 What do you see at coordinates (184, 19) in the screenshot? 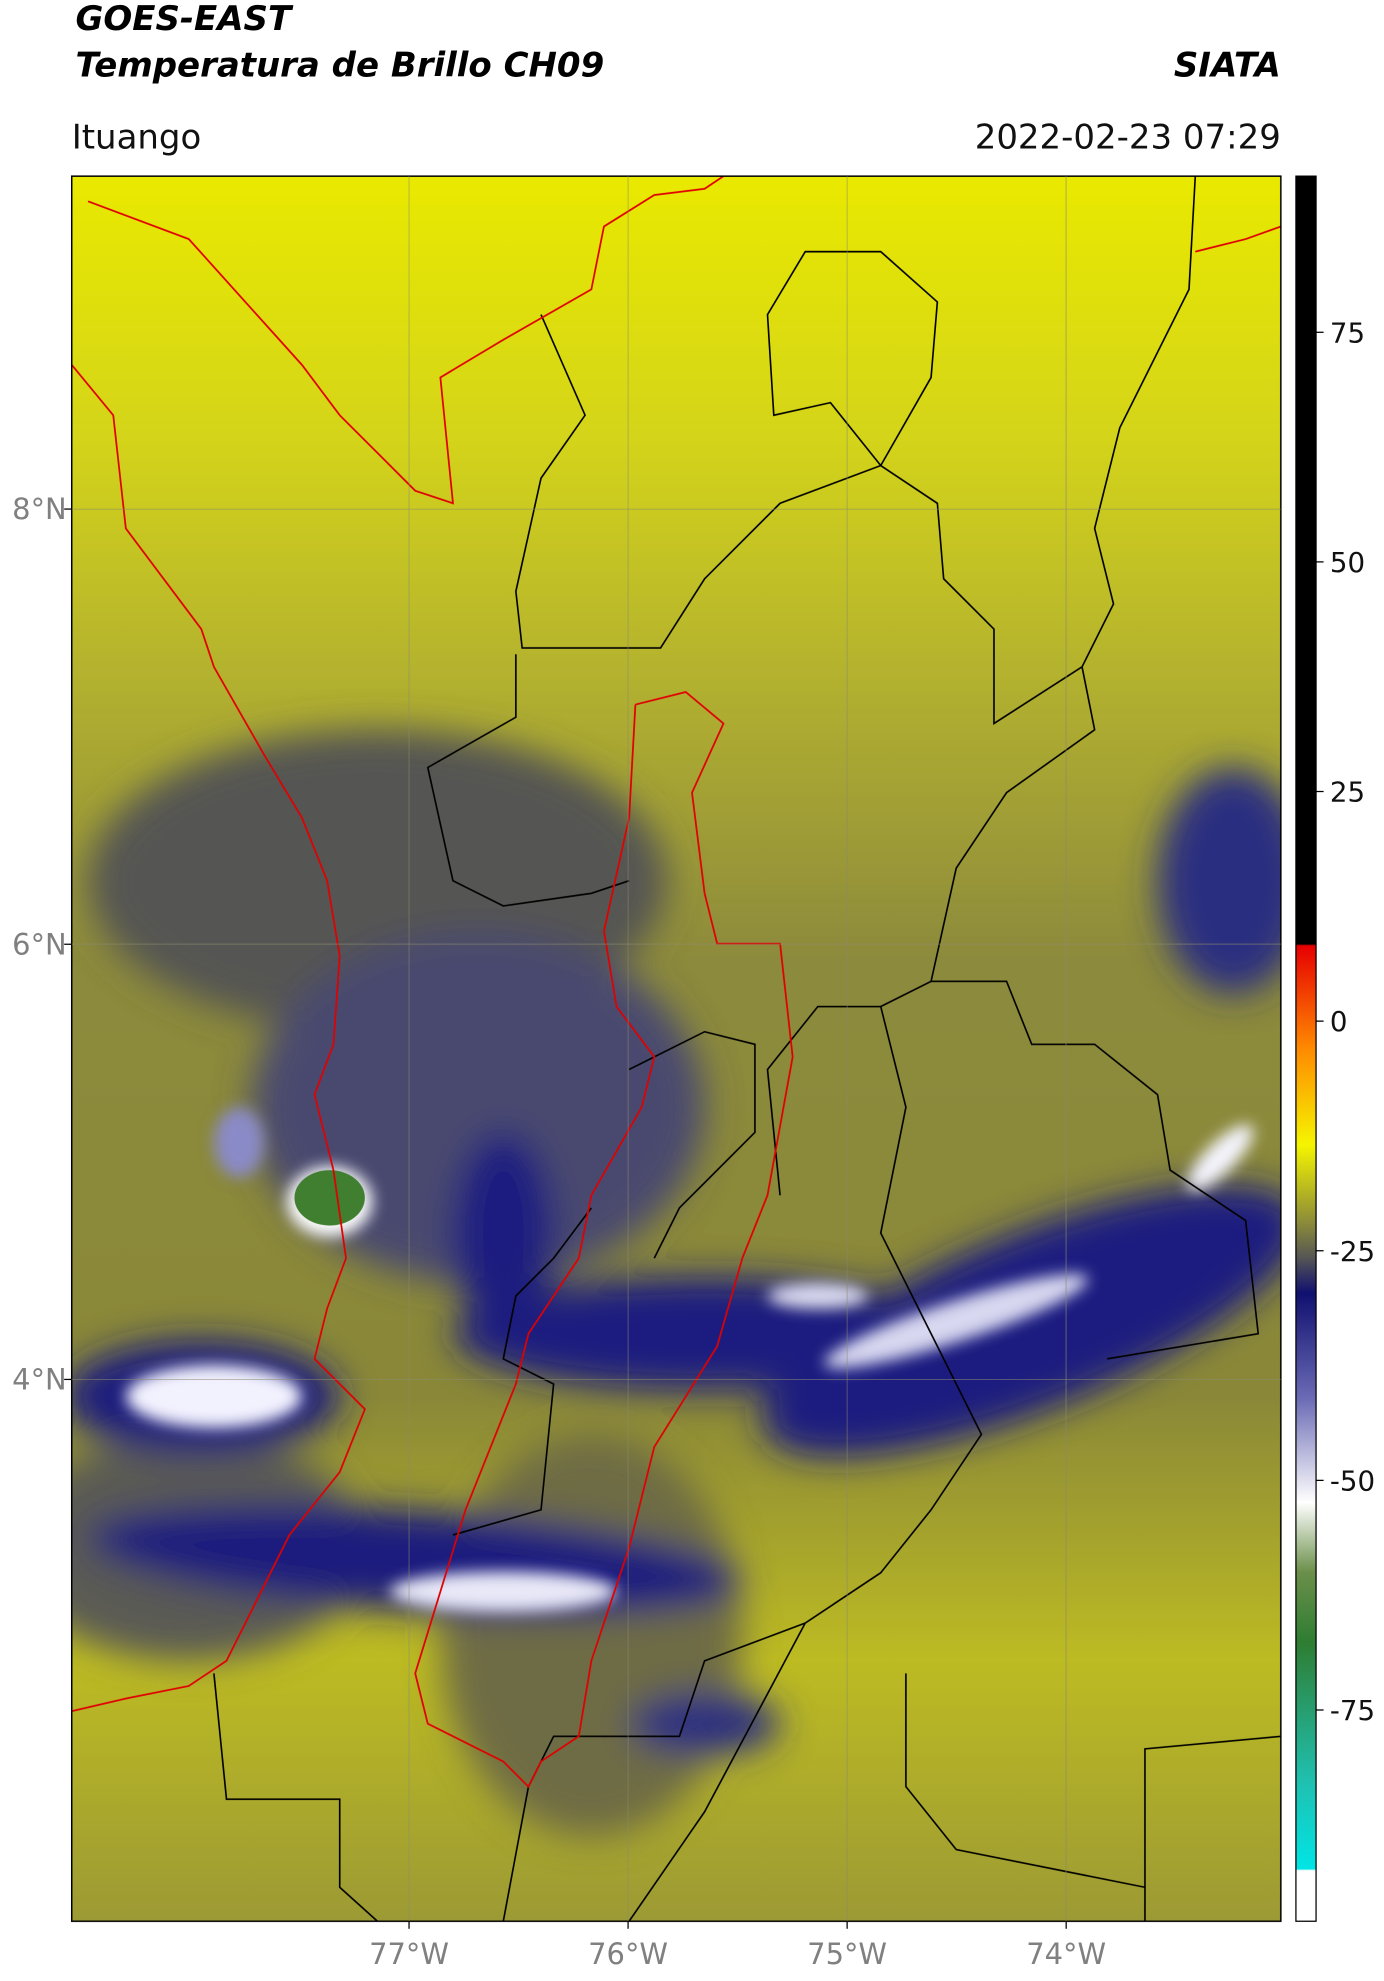
I see `title: GOES-EAST` at bounding box center [184, 19].